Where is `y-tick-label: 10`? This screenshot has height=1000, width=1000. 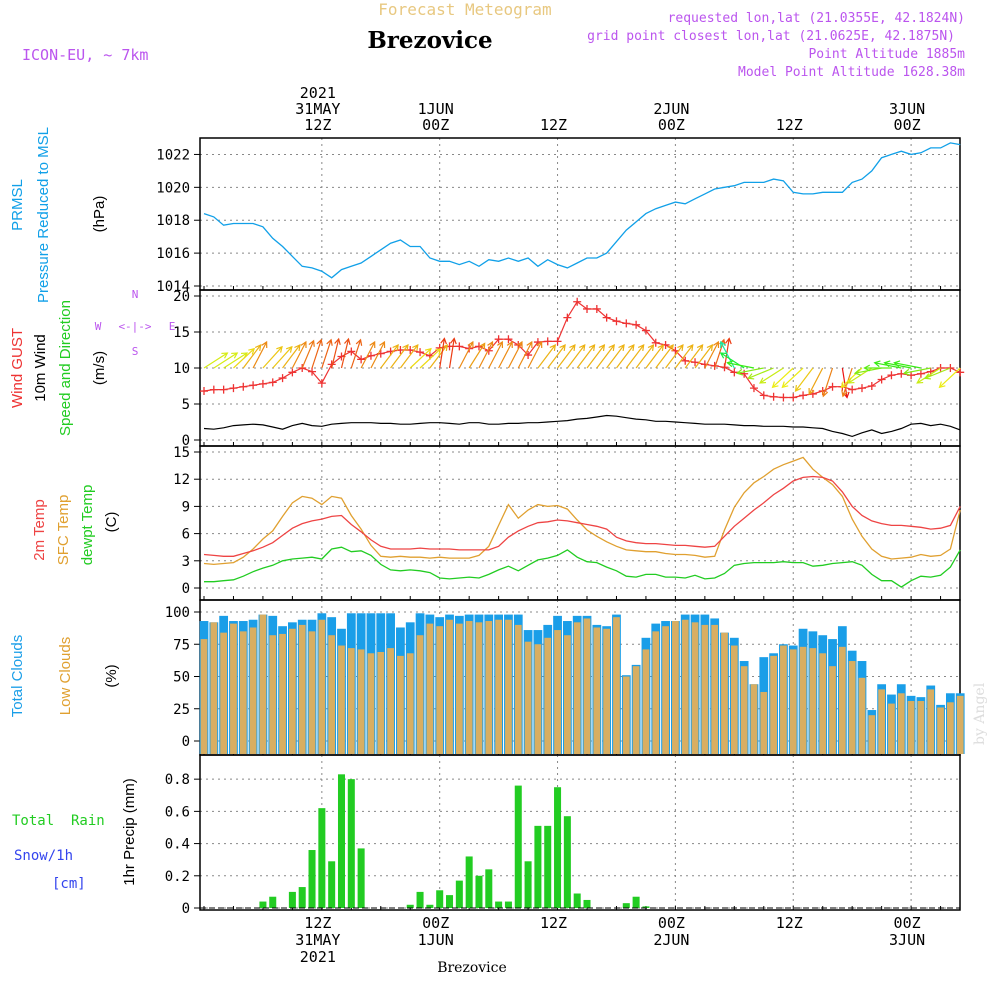 y-tick-label: 10 is located at coordinates (181, 369).